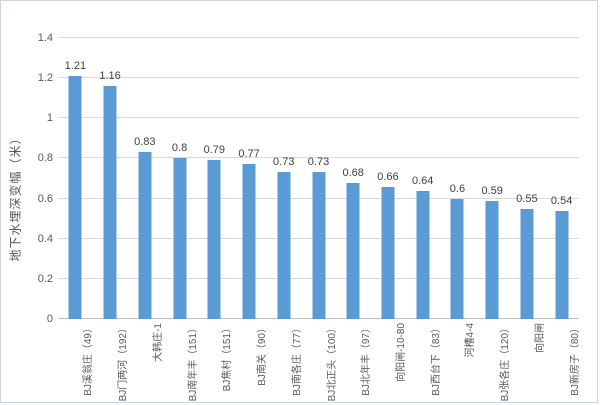 This screenshot has height=405, width=600. I want to click on x-category-label: BJ焦村（151）, so click(228, 357).